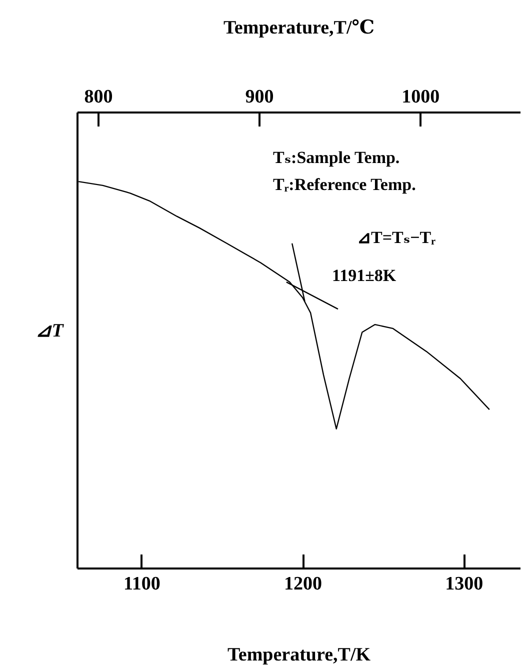 Image resolution: width=523 pixels, height=666 pixels. Describe the element at coordinates (303, 584) in the screenshot. I see `x-tick-label: 1200` at that location.